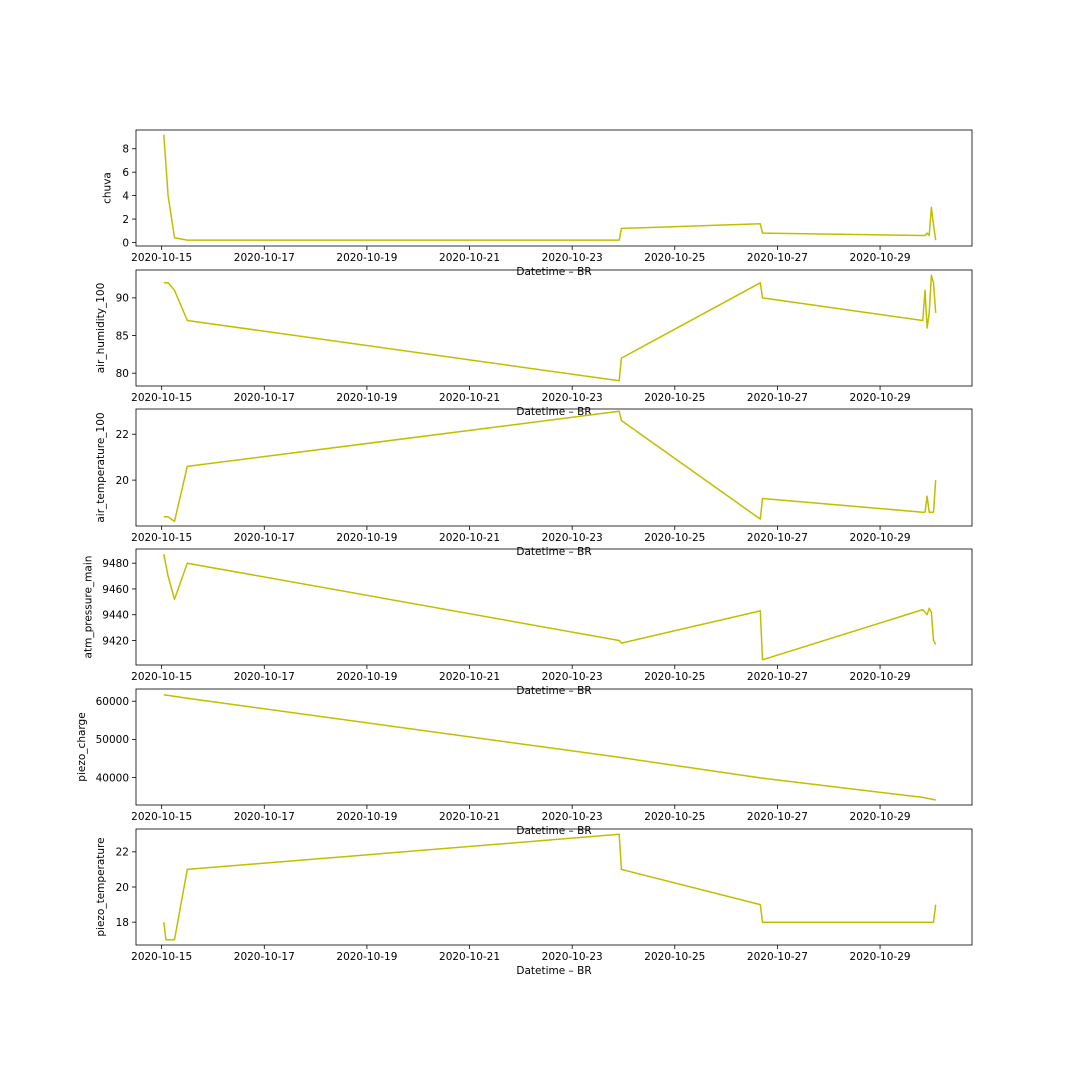 The width and height of the screenshot is (1080, 1080). I want to click on y-tick-label: 9440, so click(115, 616).